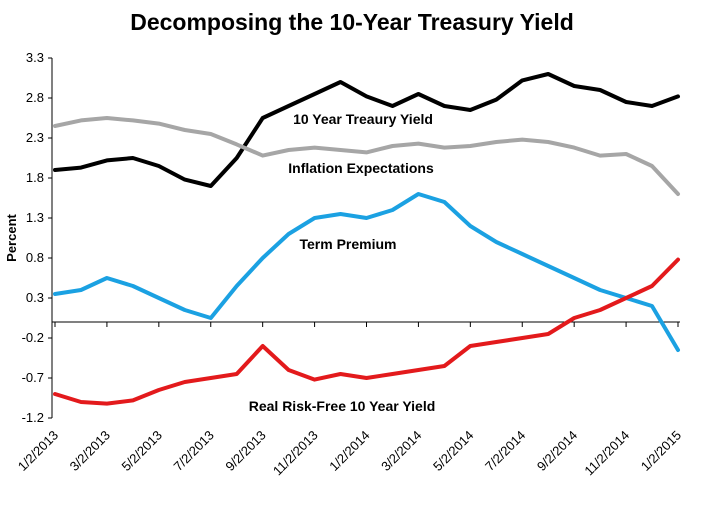 This screenshot has width=704, height=512. What do you see at coordinates (661, 451) in the screenshot?
I see `x-tick-label: 1/2/2015` at bounding box center [661, 451].